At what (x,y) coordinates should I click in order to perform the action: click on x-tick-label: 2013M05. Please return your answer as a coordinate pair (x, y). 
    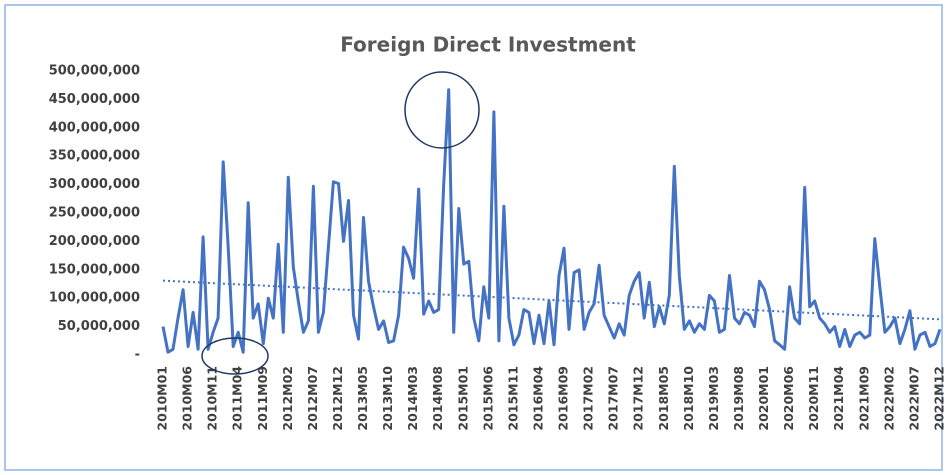
    Looking at the image, I should click on (362, 398).